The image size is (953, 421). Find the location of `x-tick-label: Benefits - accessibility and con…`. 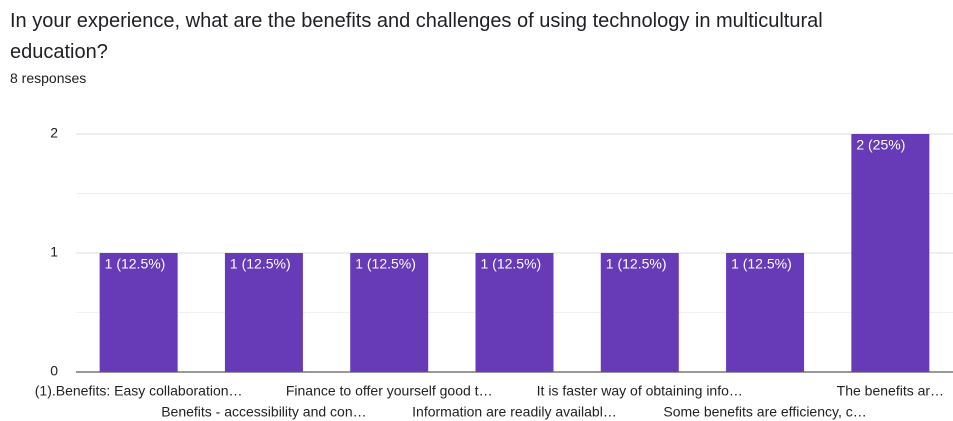

x-tick-label: Benefits - accessibility and con… is located at coordinates (263, 412).